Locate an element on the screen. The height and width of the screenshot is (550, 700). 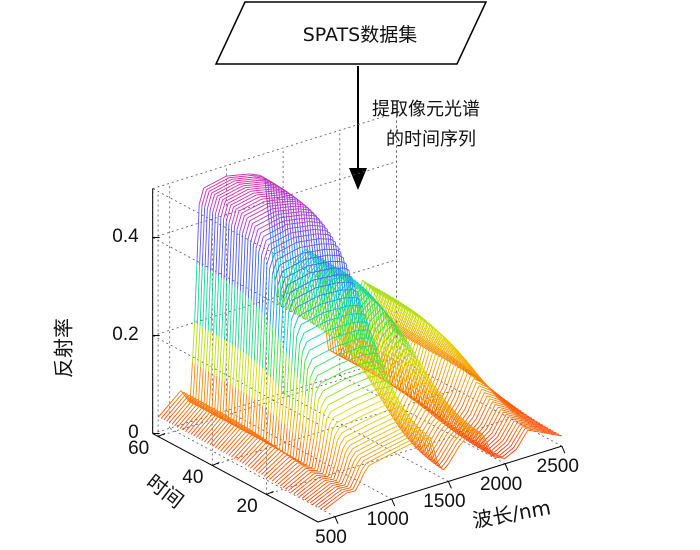
spectrum-series is located at coordinates (367, 374).